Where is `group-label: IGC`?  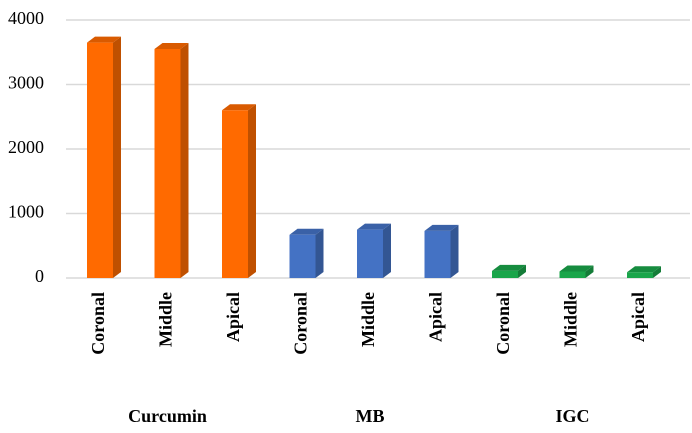 group-label: IGC is located at coordinates (572, 416).